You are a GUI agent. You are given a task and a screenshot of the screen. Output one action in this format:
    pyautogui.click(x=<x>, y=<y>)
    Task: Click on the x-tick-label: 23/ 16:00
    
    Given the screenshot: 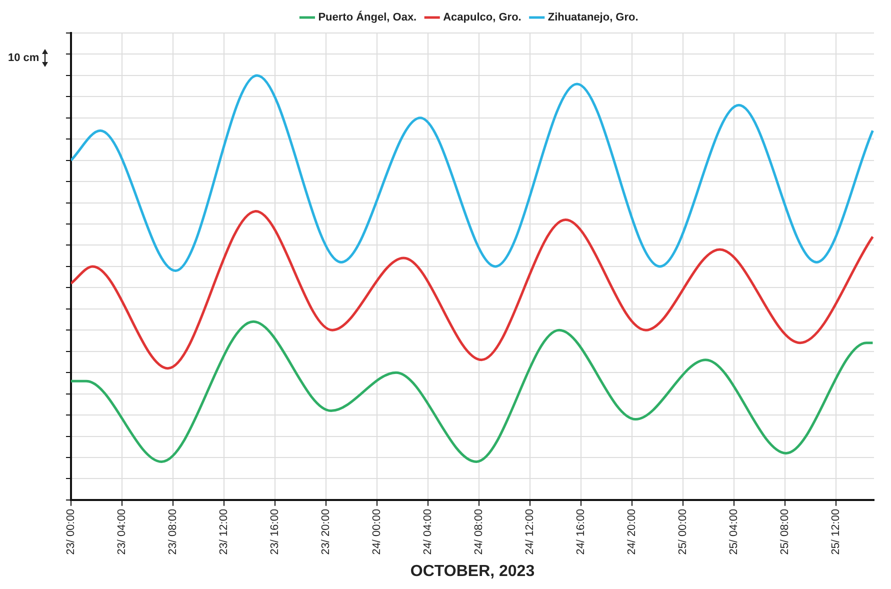 What is the action you would take?
    pyautogui.click(x=274, y=531)
    